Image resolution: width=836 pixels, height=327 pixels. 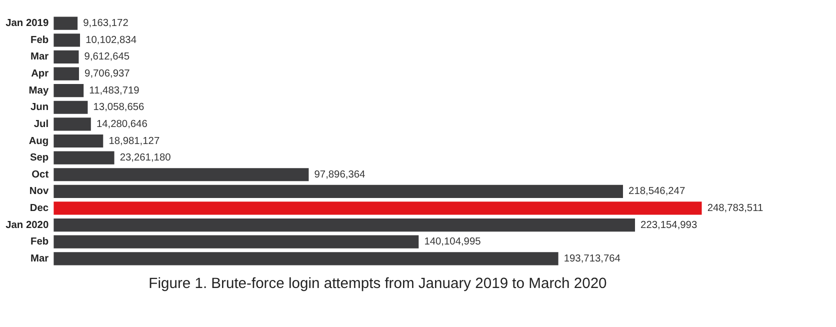 What do you see at coordinates (40, 74) in the screenshot?
I see `y-tick-label: Apr` at bounding box center [40, 74].